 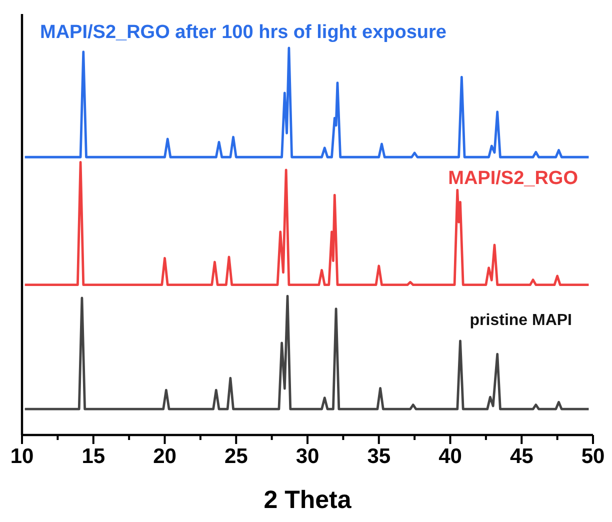 I want to click on x-tick-label: 10, so click(x=22, y=456).